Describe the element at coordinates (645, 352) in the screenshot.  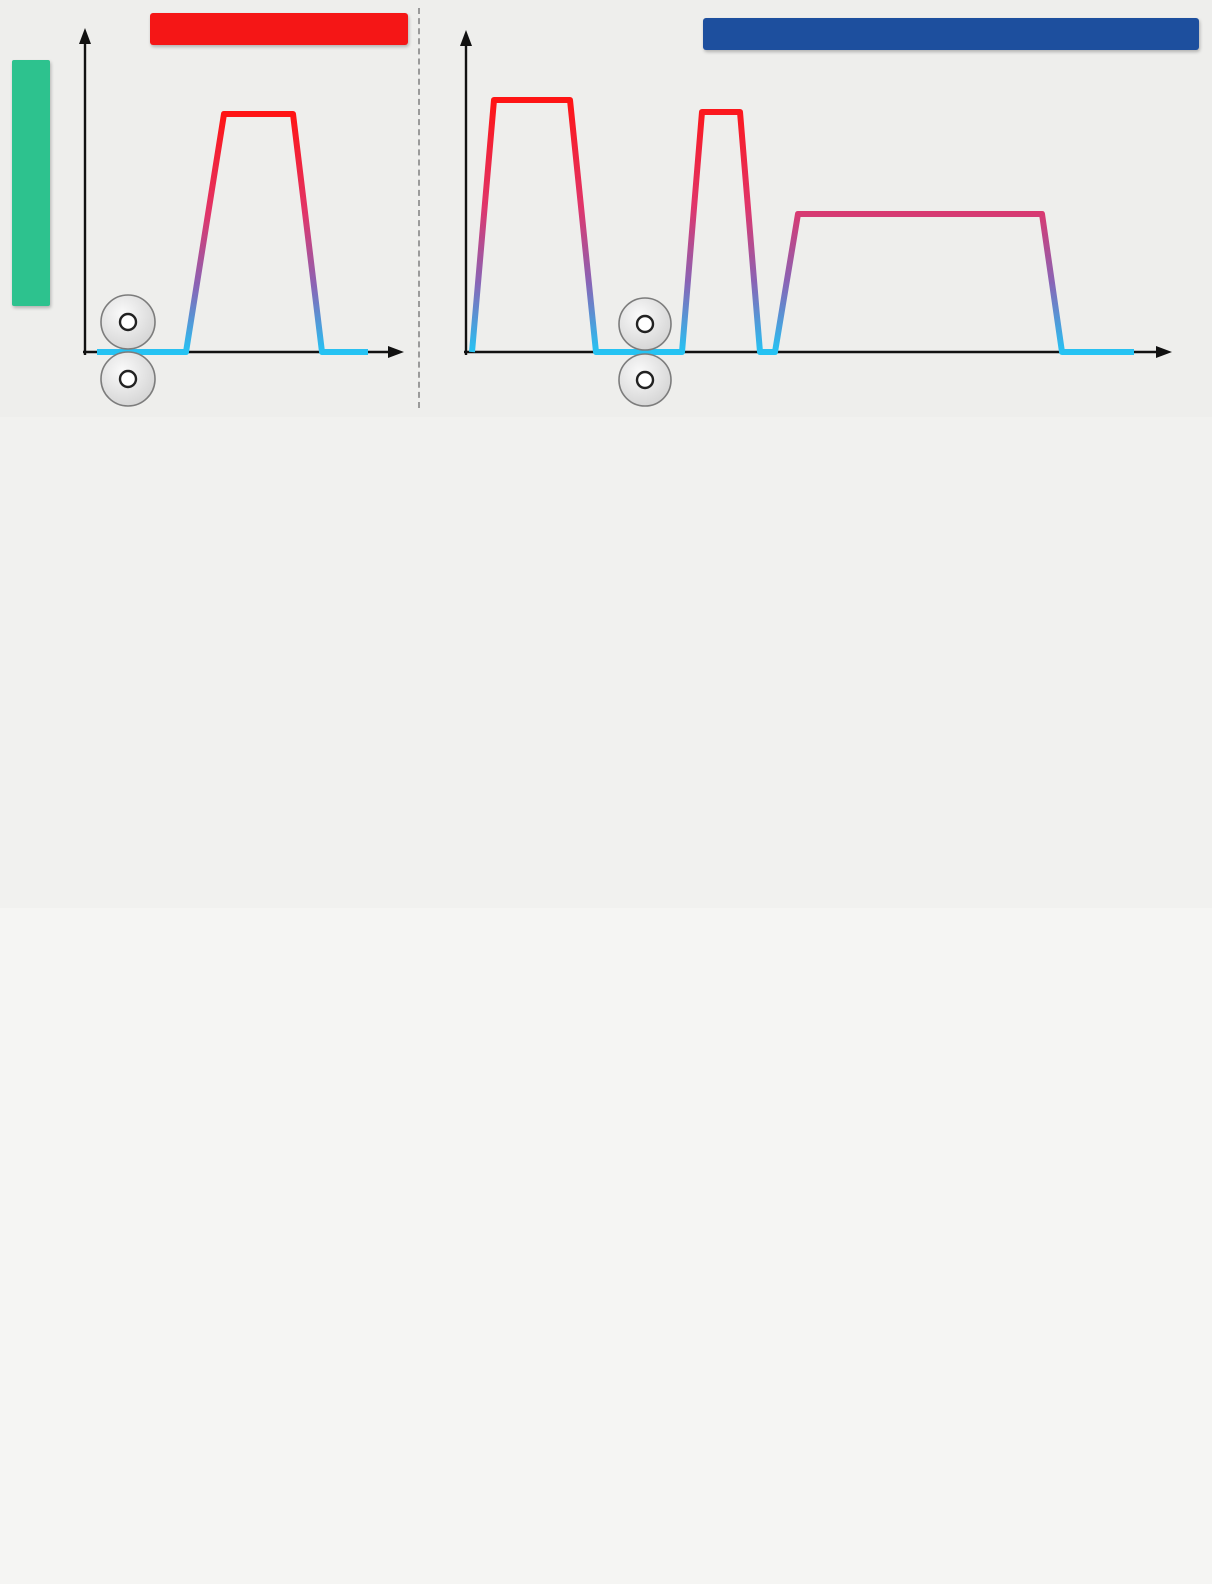
I see `cold-rolling-icon-b` at that location.